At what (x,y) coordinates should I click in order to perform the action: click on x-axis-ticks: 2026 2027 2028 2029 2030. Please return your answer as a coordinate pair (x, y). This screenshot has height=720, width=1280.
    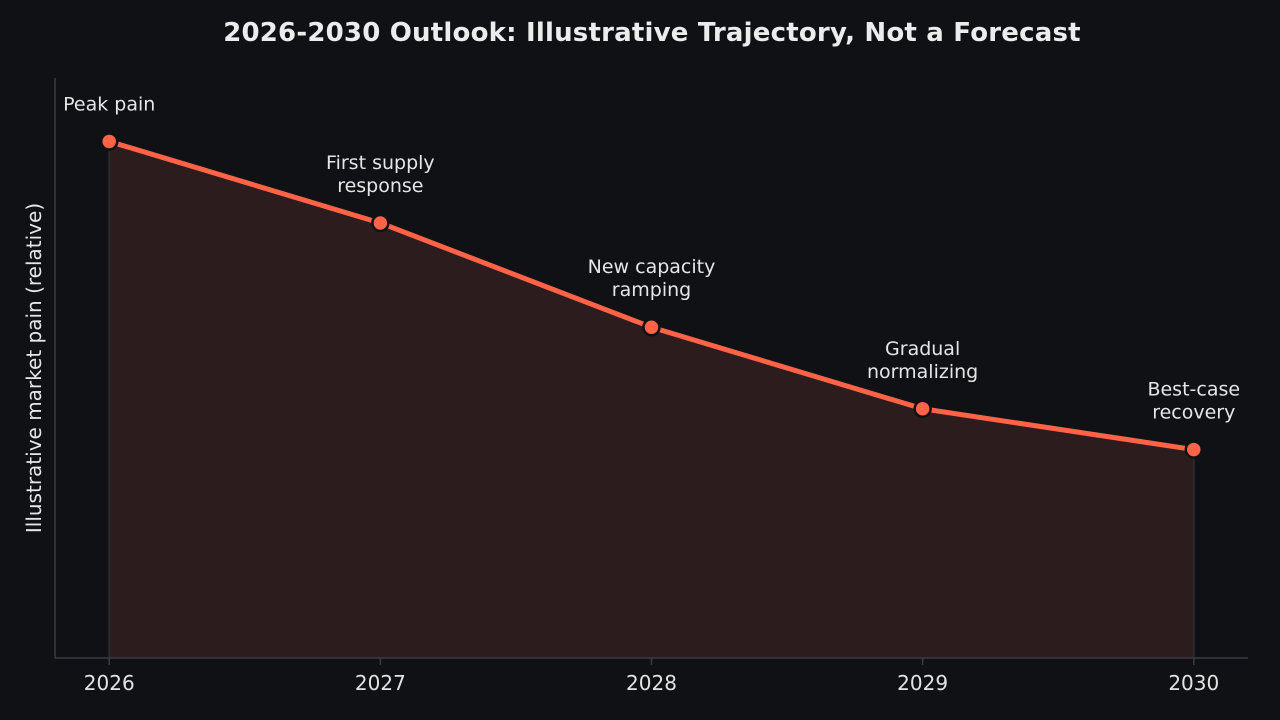
    Looking at the image, I should click on (651, 676).